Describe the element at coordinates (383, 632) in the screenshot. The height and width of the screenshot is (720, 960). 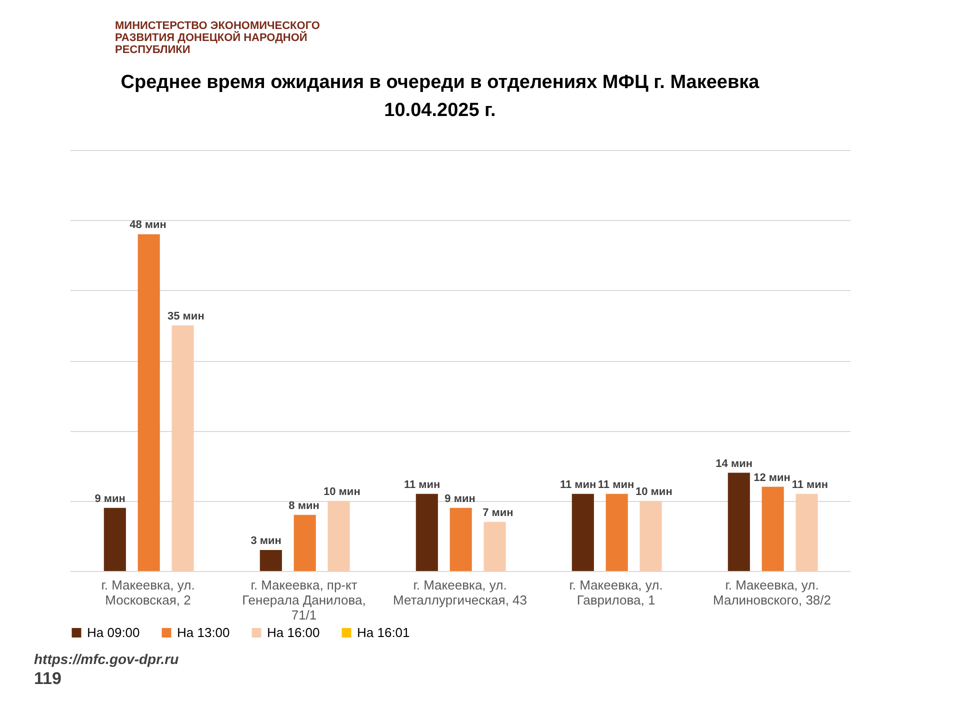
I see `legend-label: На 16:01` at that location.